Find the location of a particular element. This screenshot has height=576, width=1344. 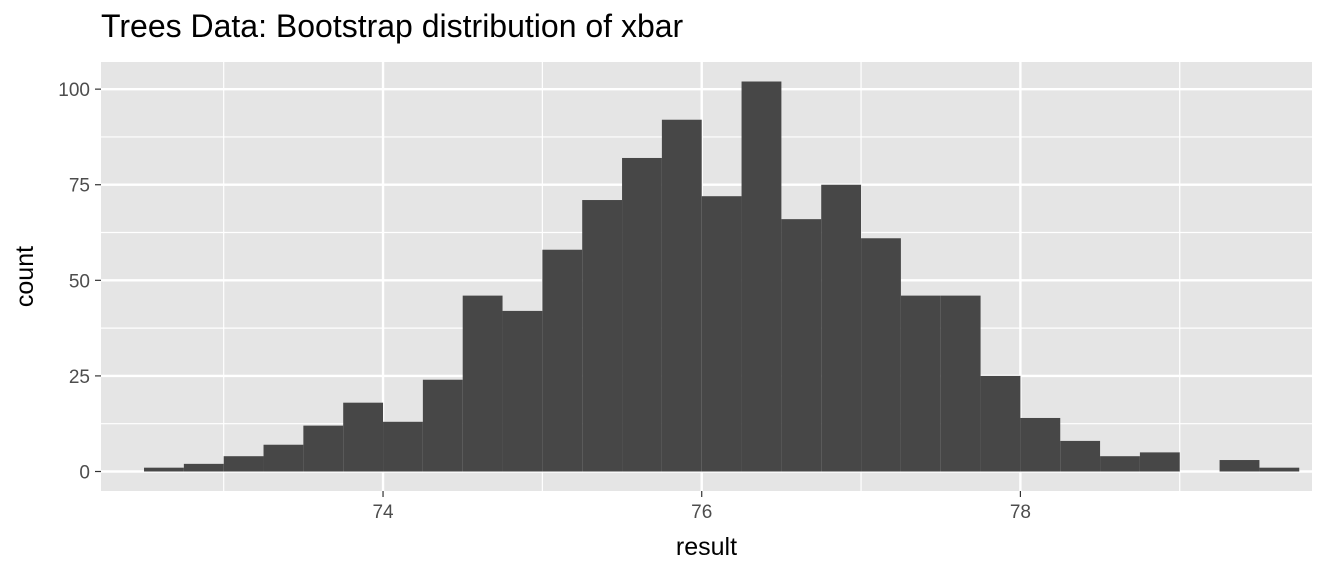

y-axis: 0 25 50 75 100 is located at coordinates (79, 282).